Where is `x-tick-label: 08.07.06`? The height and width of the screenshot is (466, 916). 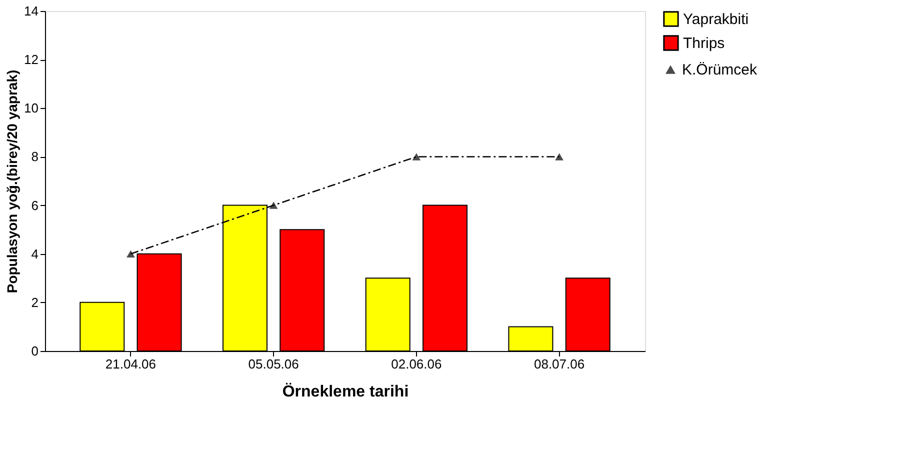 x-tick-label: 08.07.06 is located at coordinates (559, 364).